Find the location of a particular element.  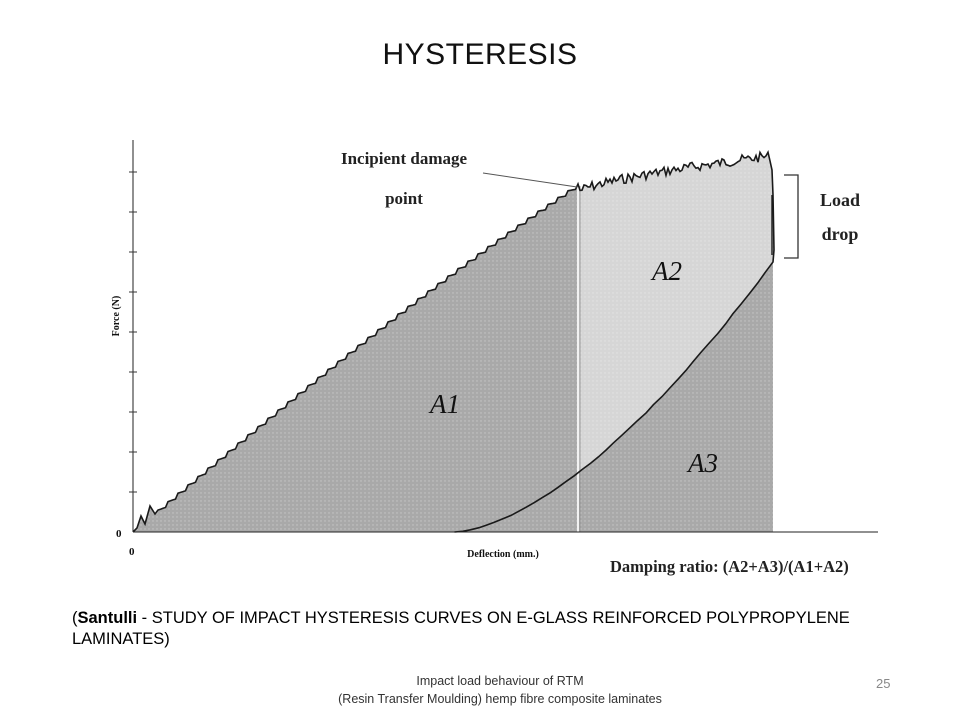

y-axis-ticks is located at coordinates (133, 332).